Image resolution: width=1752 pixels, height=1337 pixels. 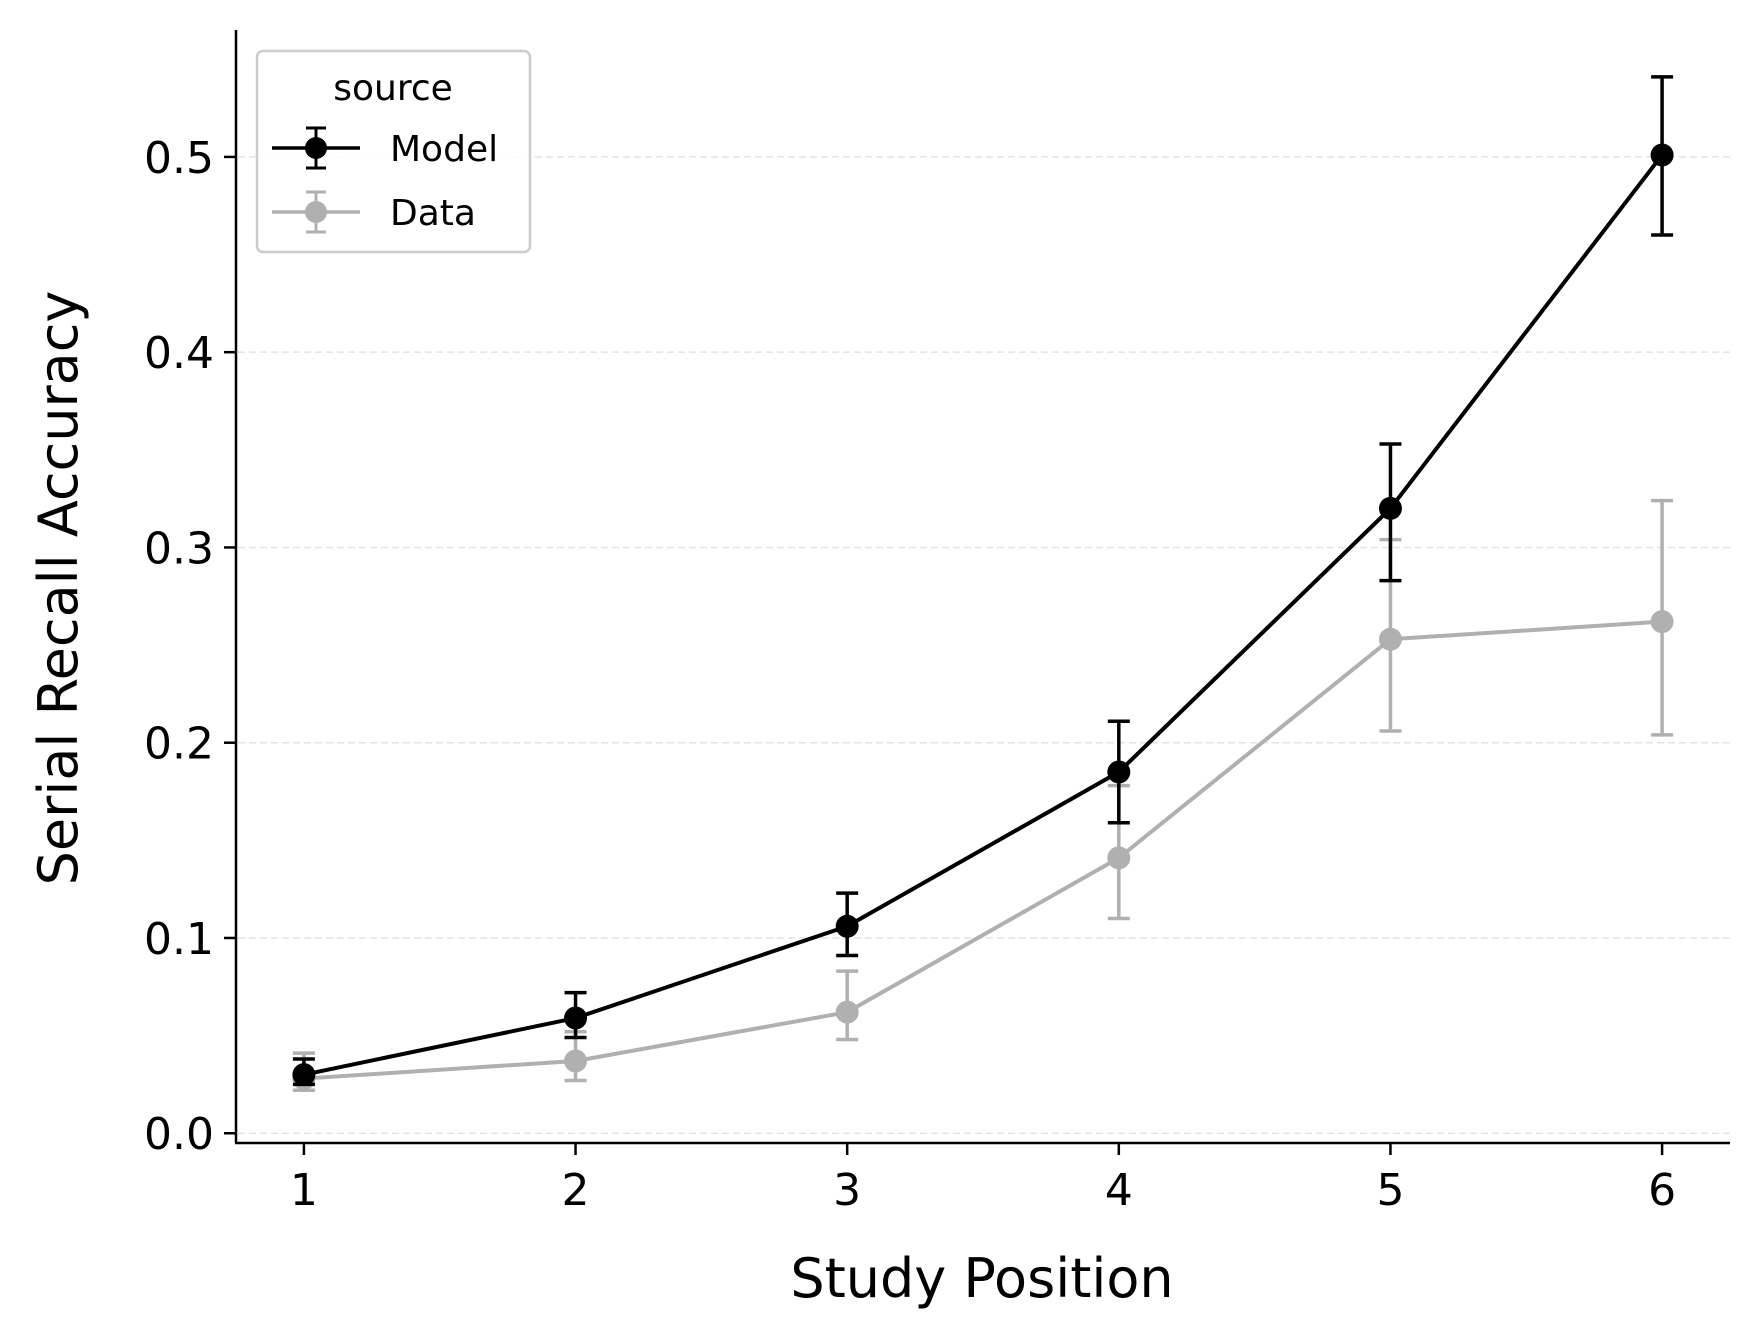 What do you see at coordinates (374, 212) in the screenshot?
I see `legend-entry-data: Data` at bounding box center [374, 212].